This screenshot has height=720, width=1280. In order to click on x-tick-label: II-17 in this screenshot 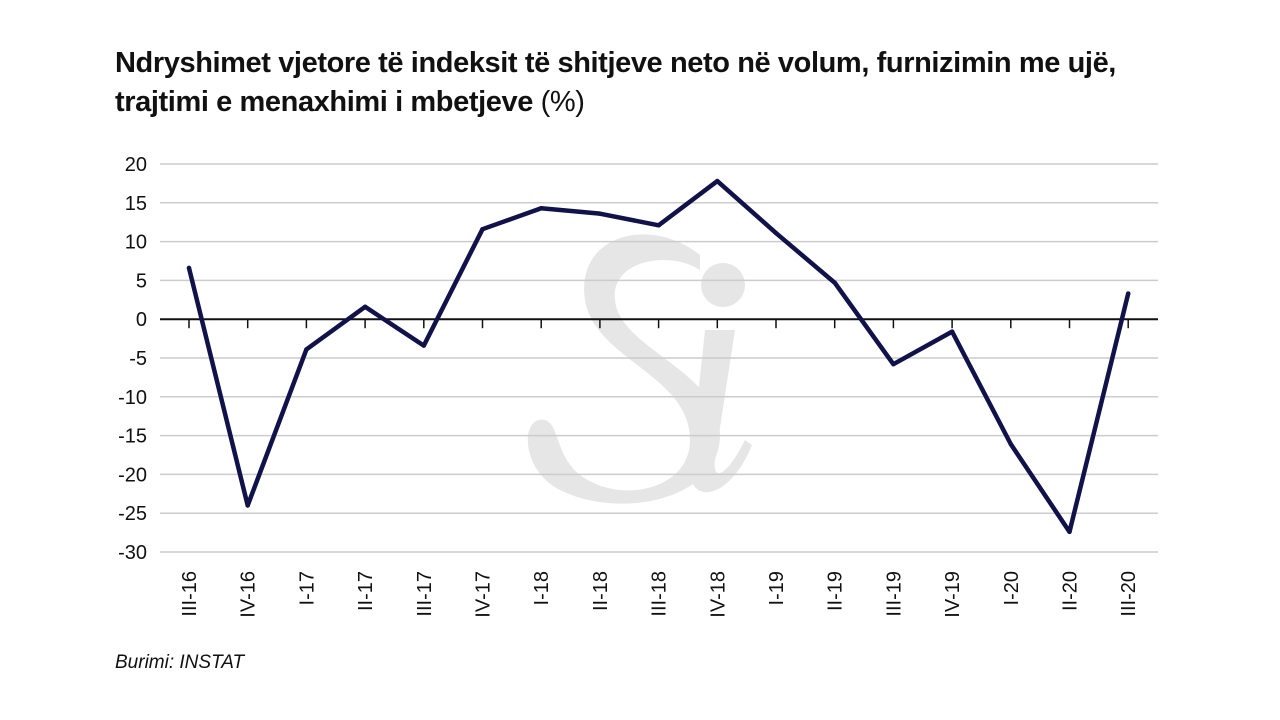, I will do `click(366, 591)`.